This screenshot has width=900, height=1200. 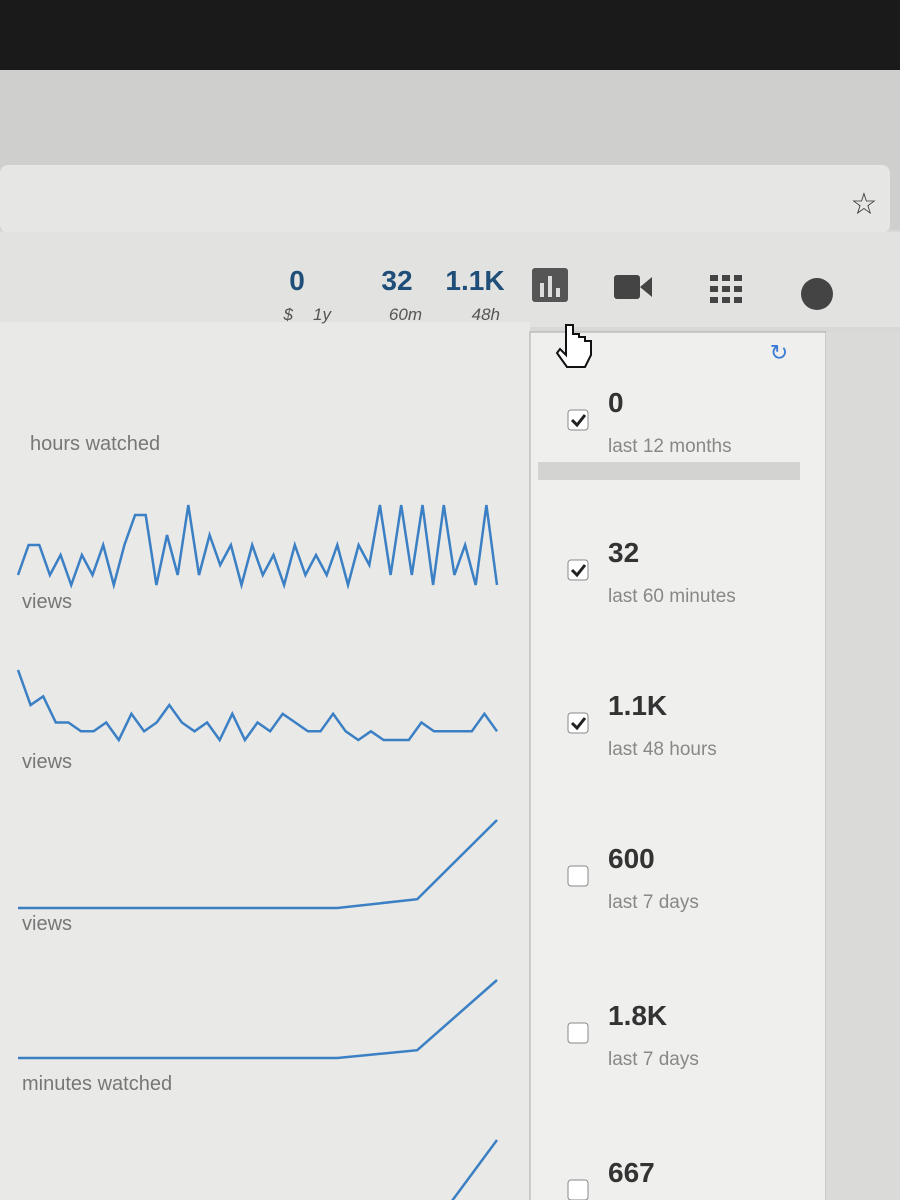 I want to click on item-label: last 60 minutes, so click(x=672, y=596).